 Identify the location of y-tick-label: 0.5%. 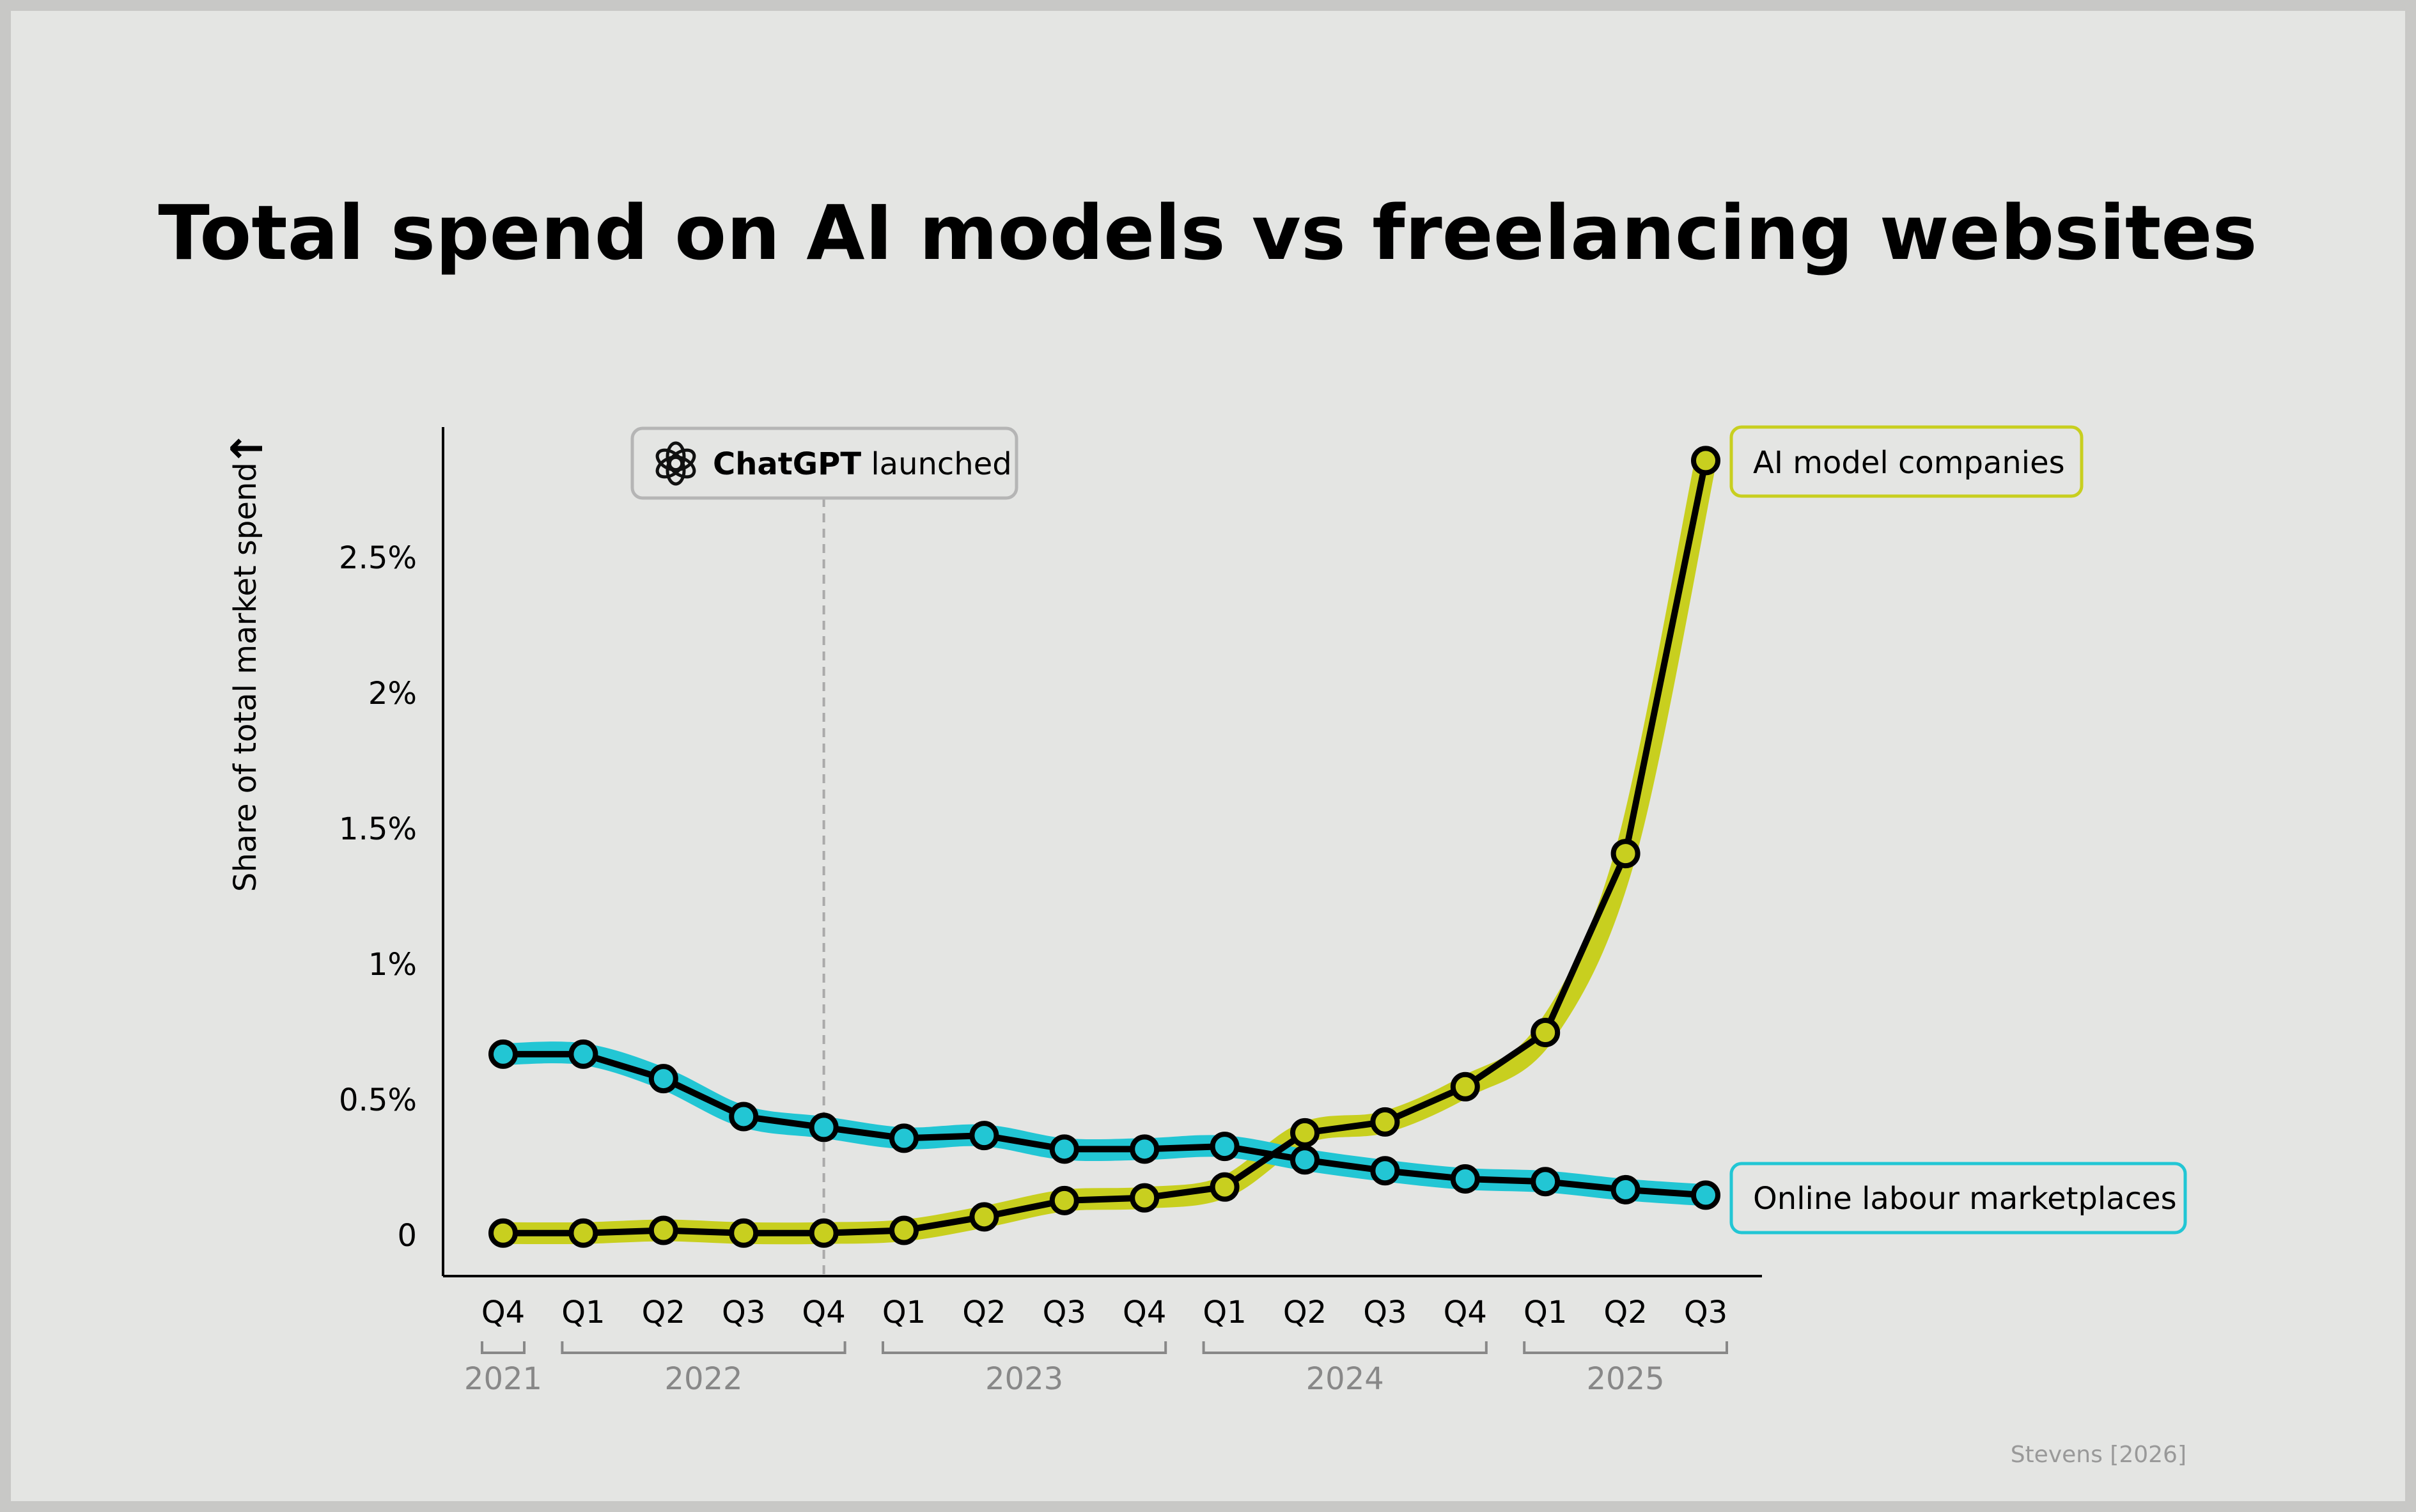
(378, 1100).